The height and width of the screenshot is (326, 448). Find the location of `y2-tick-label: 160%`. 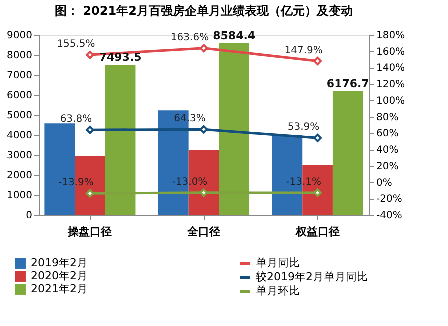

y2-tick-label: 160% is located at coordinates (391, 52).